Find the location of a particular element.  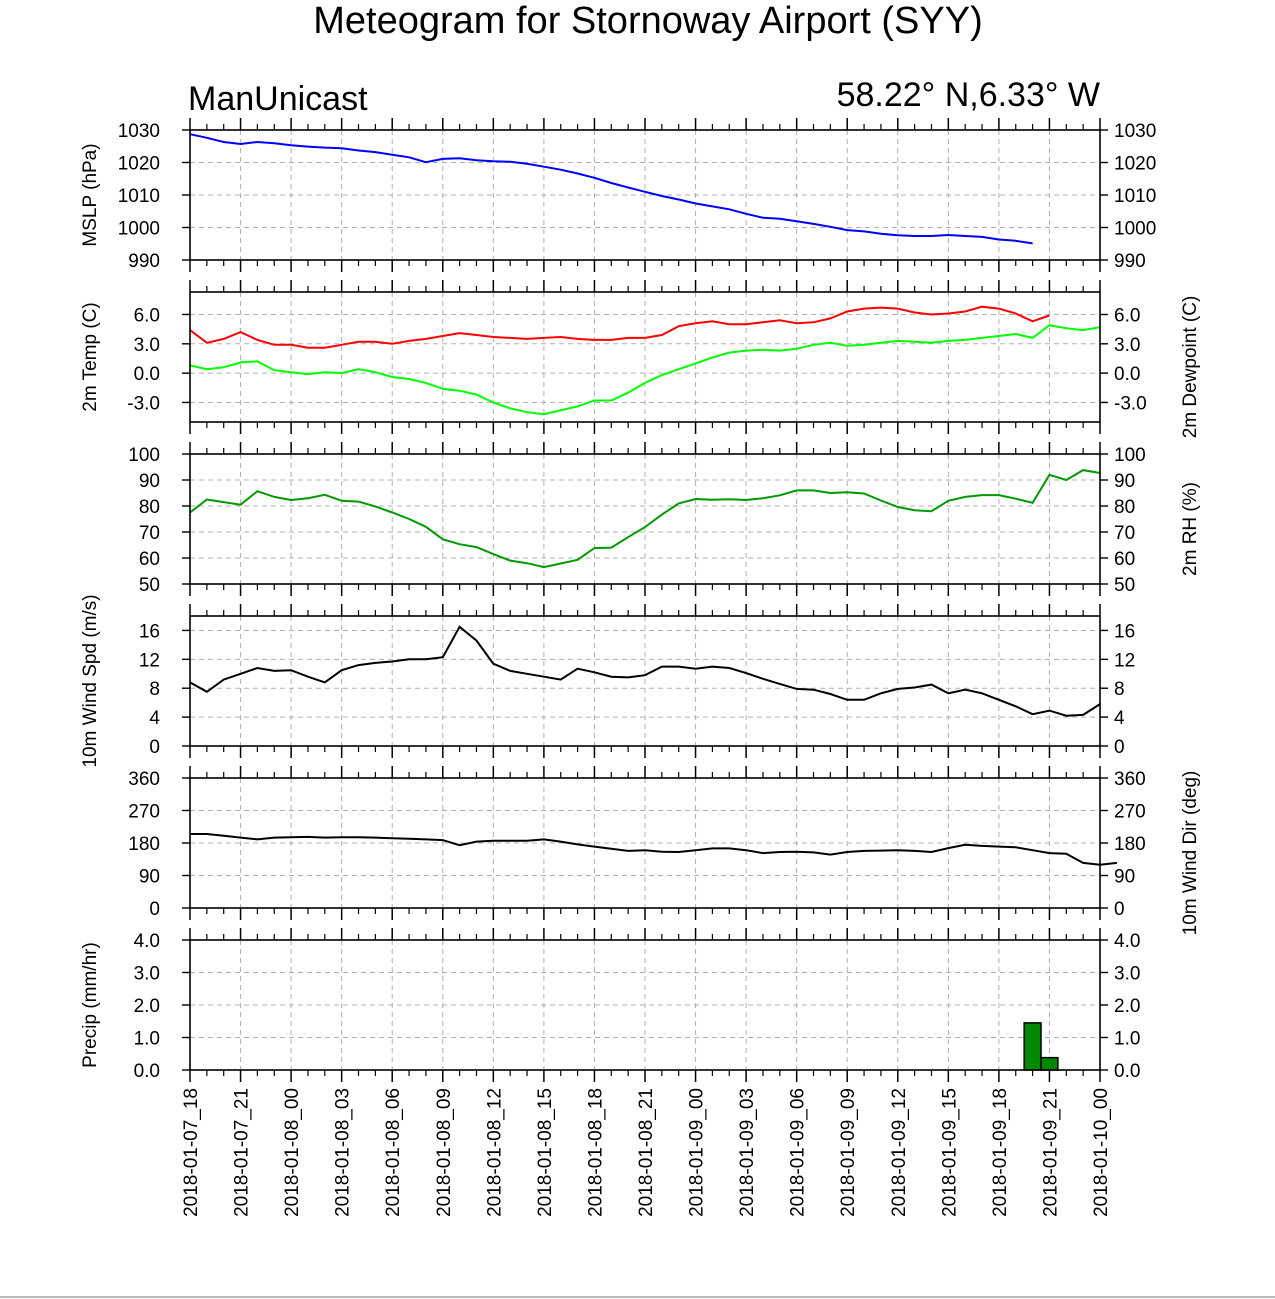

y-tick-label: 60 is located at coordinates (149, 559).